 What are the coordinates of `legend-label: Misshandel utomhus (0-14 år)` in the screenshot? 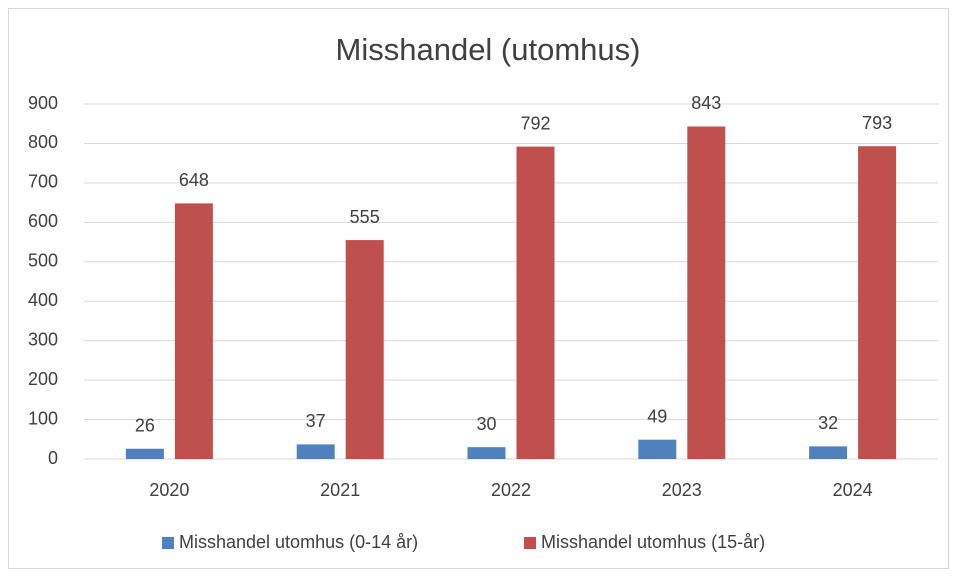 It's located at (298, 542).